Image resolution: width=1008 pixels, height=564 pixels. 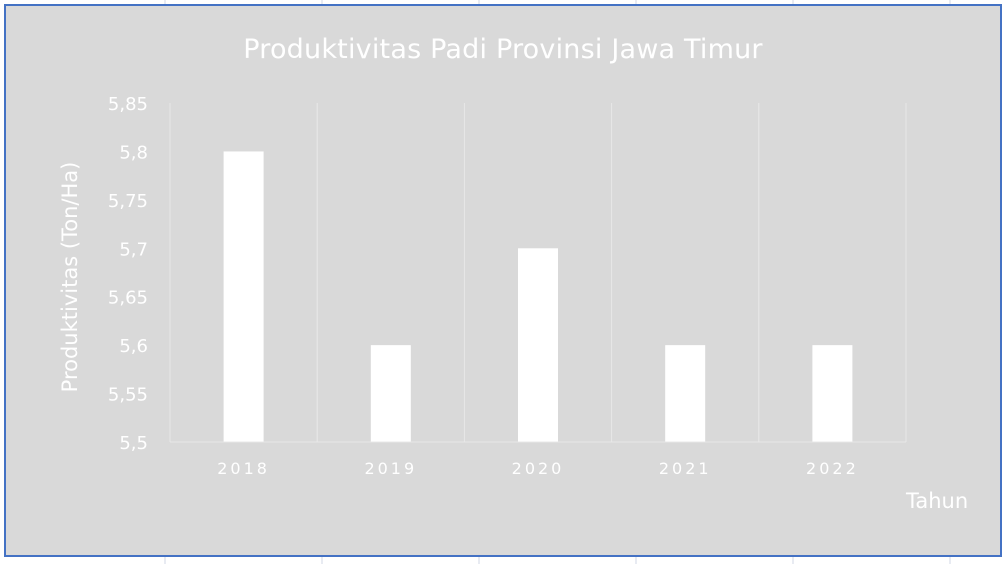 I want to click on y-tick-label: 5,85, so click(x=128, y=104).